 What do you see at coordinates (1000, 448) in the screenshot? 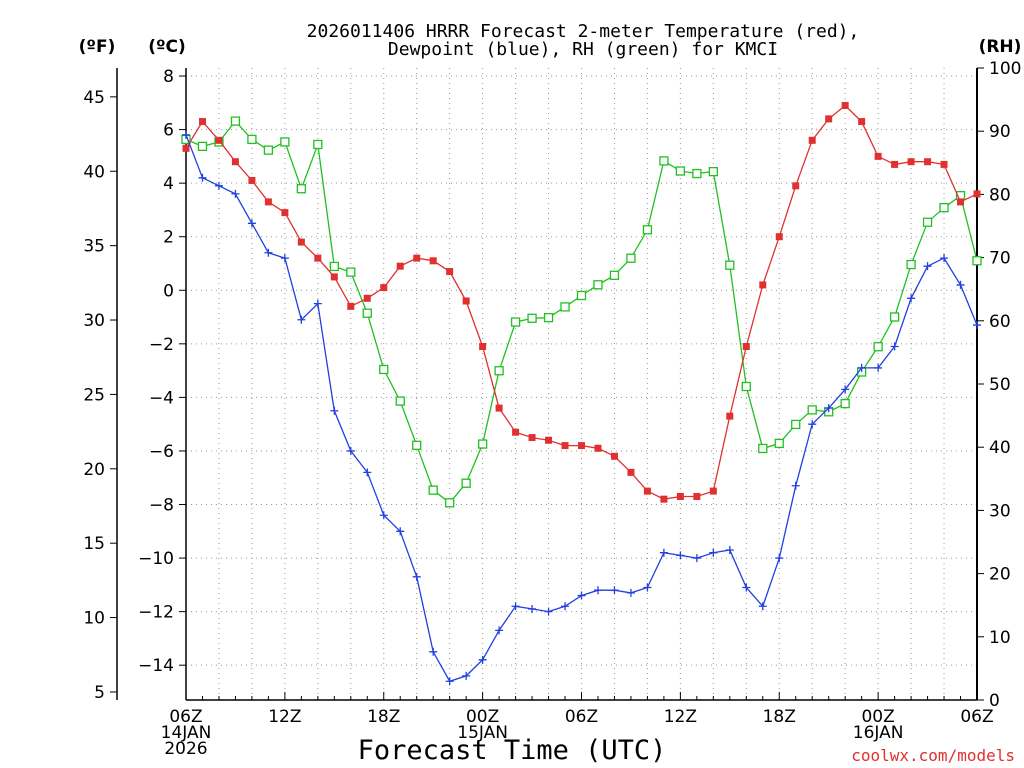
I see `rh-tick-label: 40` at bounding box center [1000, 448].